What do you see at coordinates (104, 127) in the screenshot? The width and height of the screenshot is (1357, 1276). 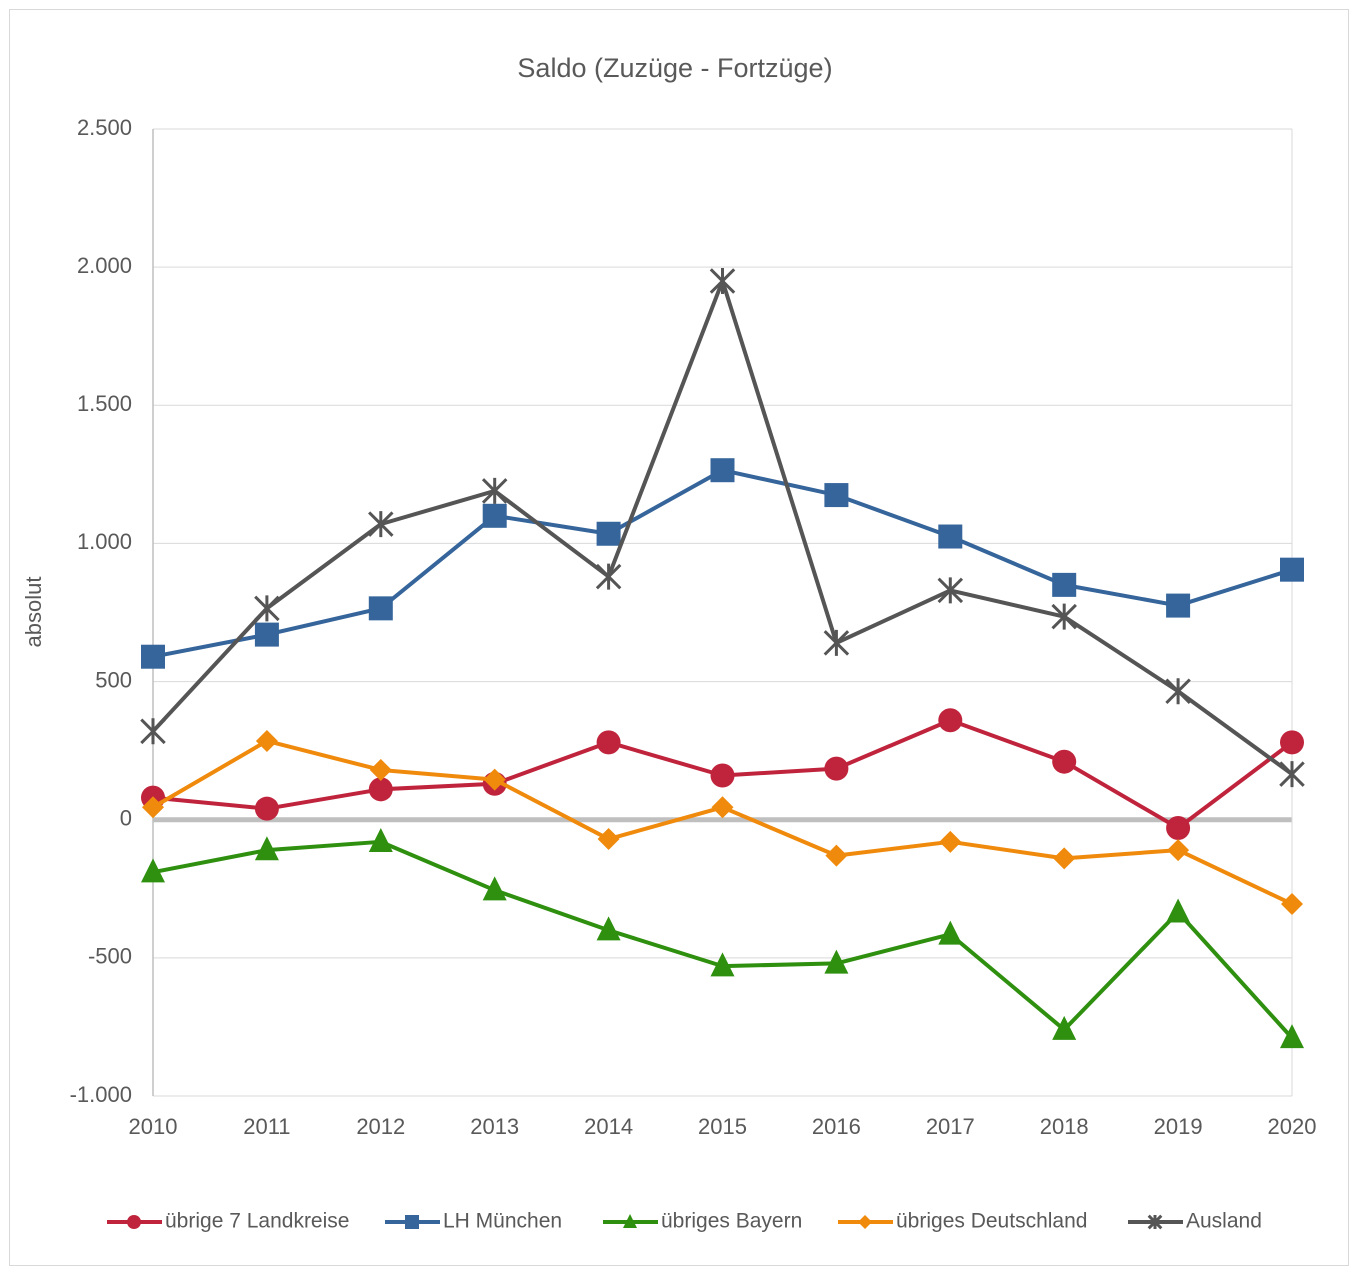 I see `y-tick-label: 2.500` at bounding box center [104, 127].